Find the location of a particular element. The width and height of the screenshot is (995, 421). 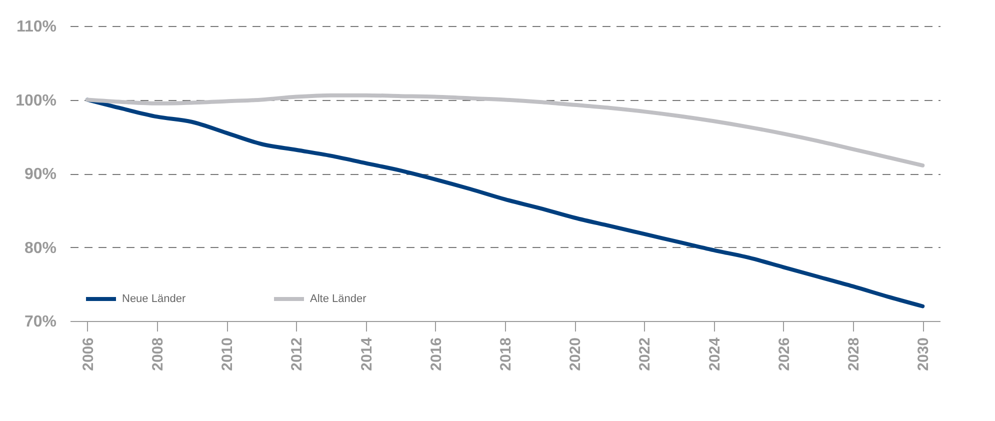

x-tick-label: 2030 is located at coordinates (923, 354).